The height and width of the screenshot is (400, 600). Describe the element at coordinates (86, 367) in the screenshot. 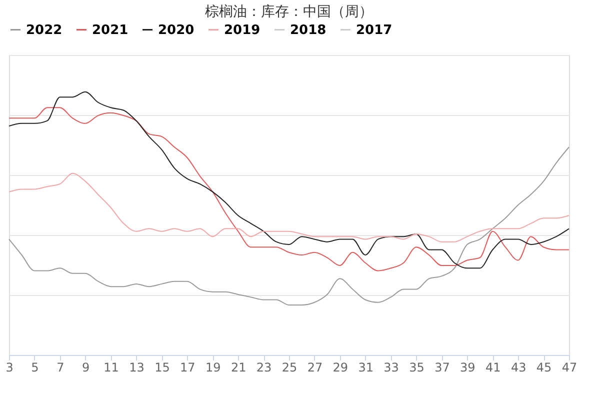

I see `x-tick-label: 9` at that location.